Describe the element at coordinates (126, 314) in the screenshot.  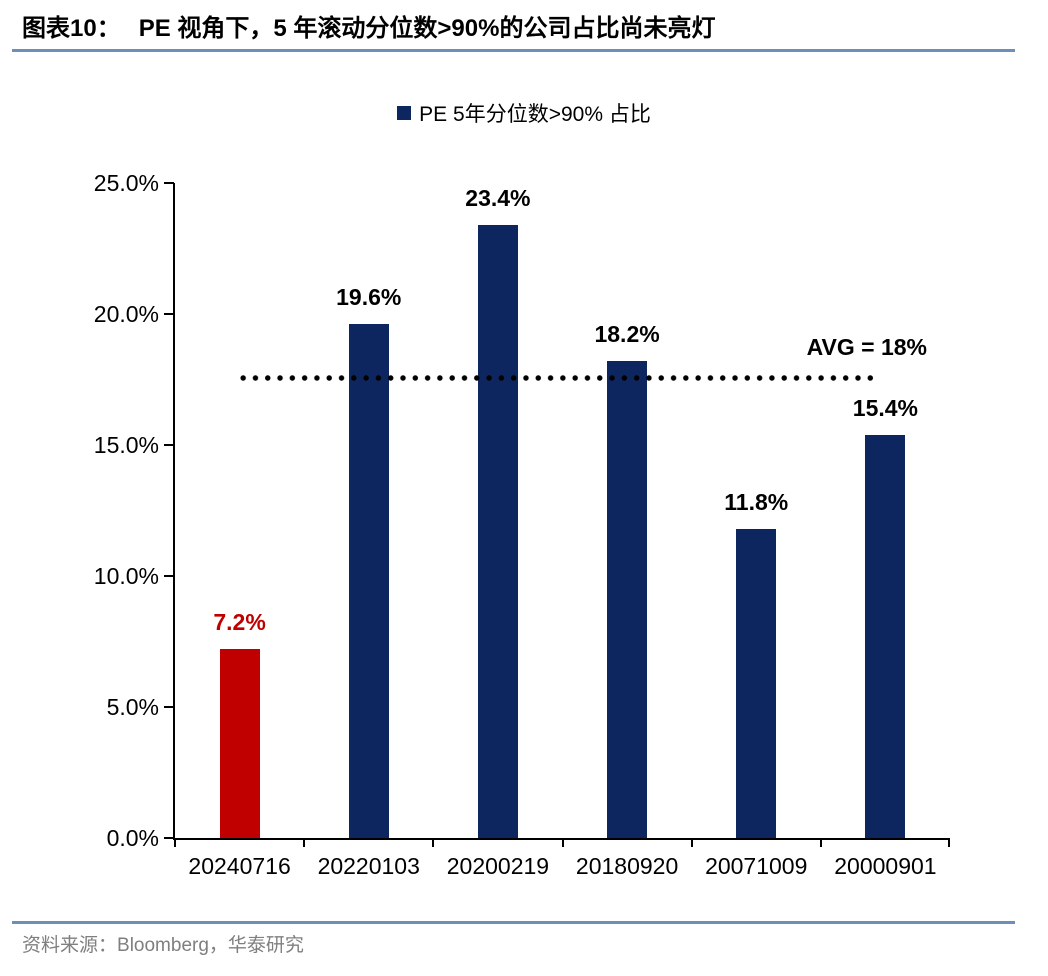
I see `y-axis-tick-label: 20.0%` at that location.